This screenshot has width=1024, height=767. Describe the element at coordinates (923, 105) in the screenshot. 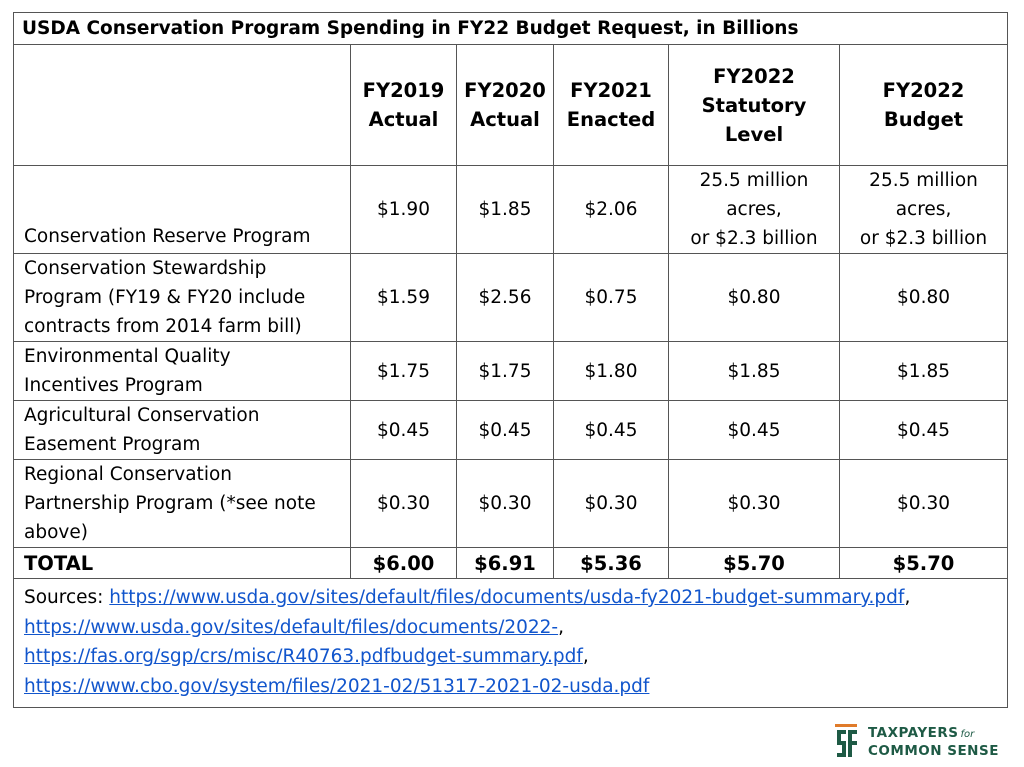

I see `header-fy2022-budget: FY2022 Budget` at that location.